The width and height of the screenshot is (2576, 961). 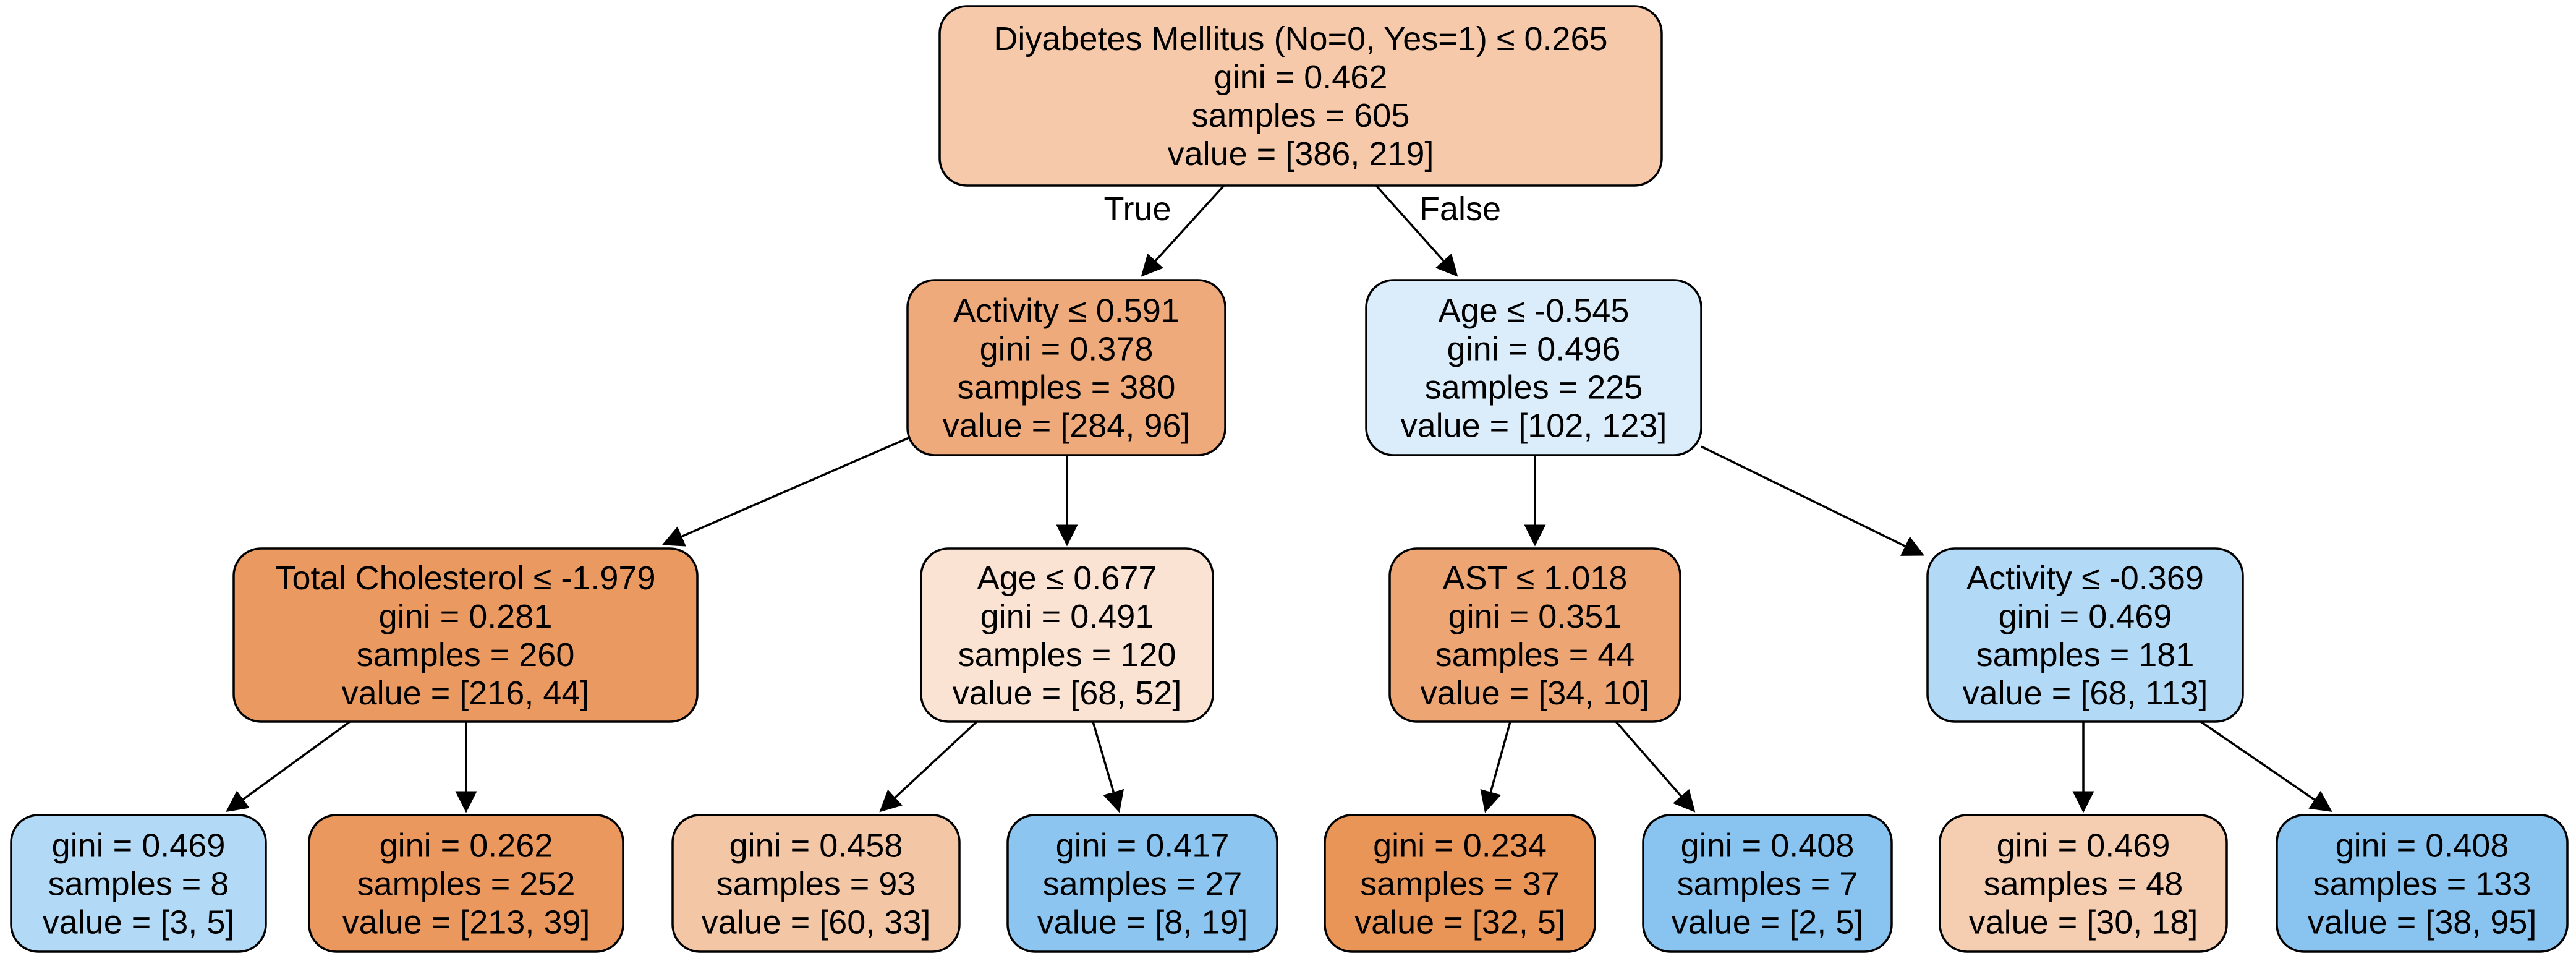 I want to click on node-text-line: value = [68, 113], so click(x=2085, y=693).